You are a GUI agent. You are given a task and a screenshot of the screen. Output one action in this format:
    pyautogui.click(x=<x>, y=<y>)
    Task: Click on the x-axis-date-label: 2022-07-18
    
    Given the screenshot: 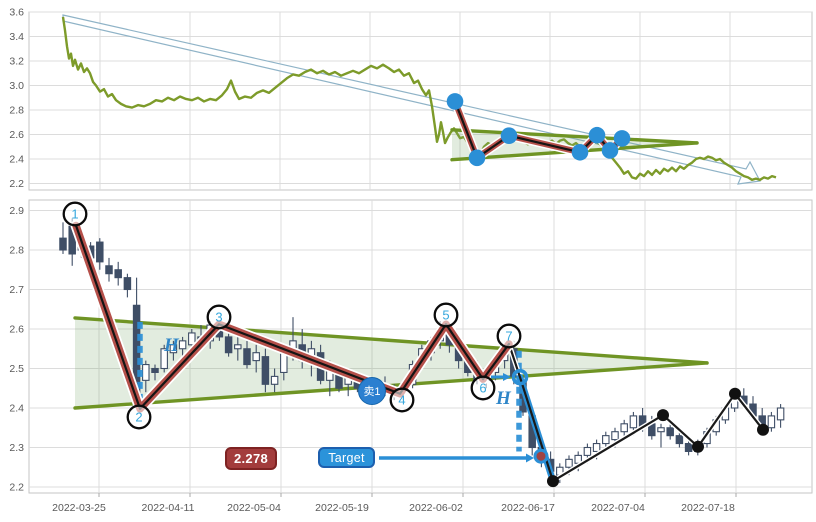 What is the action you would take?
    pyautogui.click(x=708, y=508)
    